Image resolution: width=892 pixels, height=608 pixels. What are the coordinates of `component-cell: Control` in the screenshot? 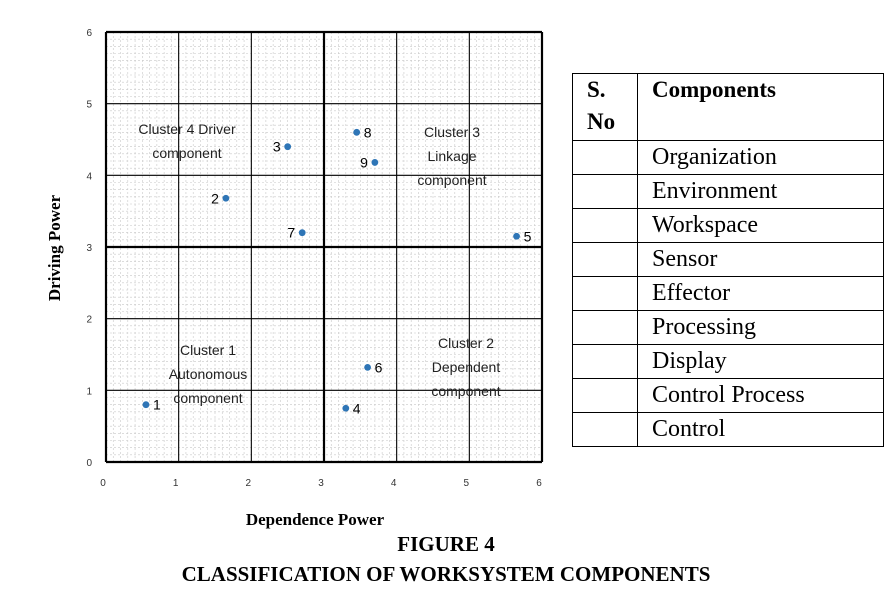 It's located at (760, 429).